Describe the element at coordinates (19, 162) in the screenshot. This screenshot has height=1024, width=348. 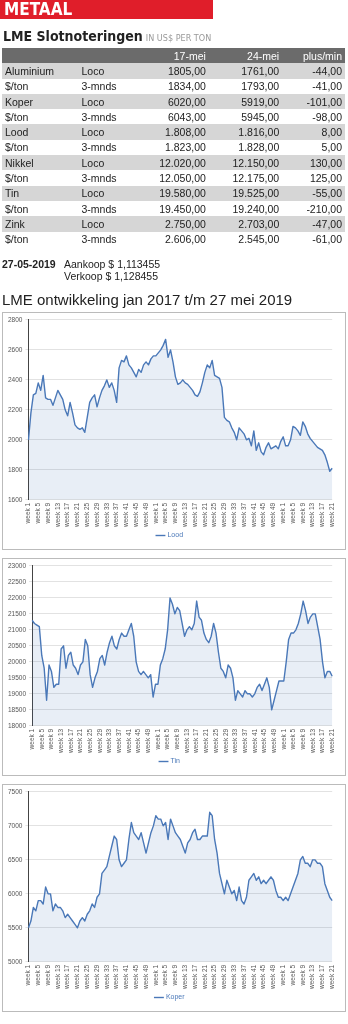
I see `text: Nikkel` at that location.